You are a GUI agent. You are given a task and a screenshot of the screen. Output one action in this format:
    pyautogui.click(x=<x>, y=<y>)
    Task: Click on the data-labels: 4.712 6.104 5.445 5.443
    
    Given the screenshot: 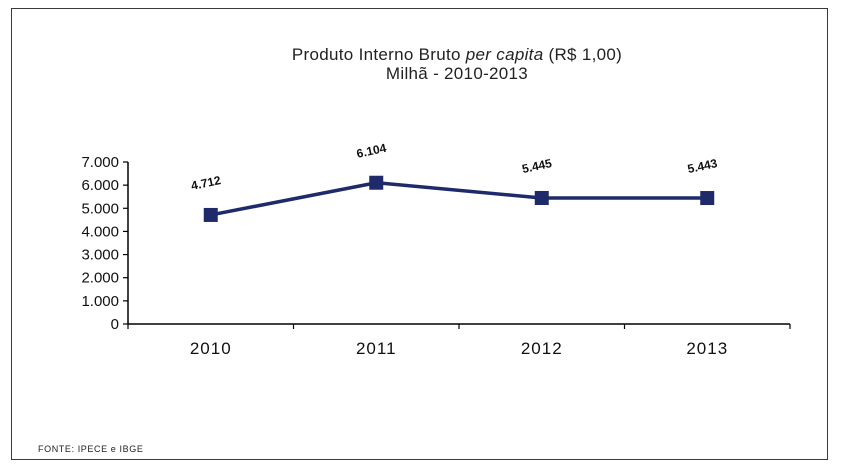 What is the action you would take?
    pyautogui.click(x=454, y=167)
    